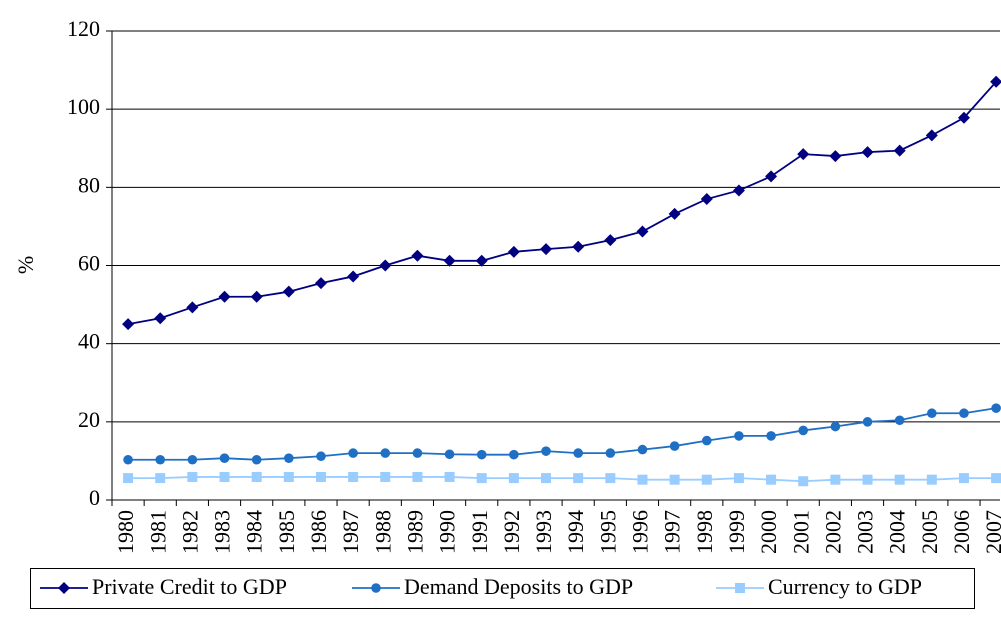  Describe the element at coordinates (832, 532) in the screenshot. I see `x-tick-label: 2002` at that location.